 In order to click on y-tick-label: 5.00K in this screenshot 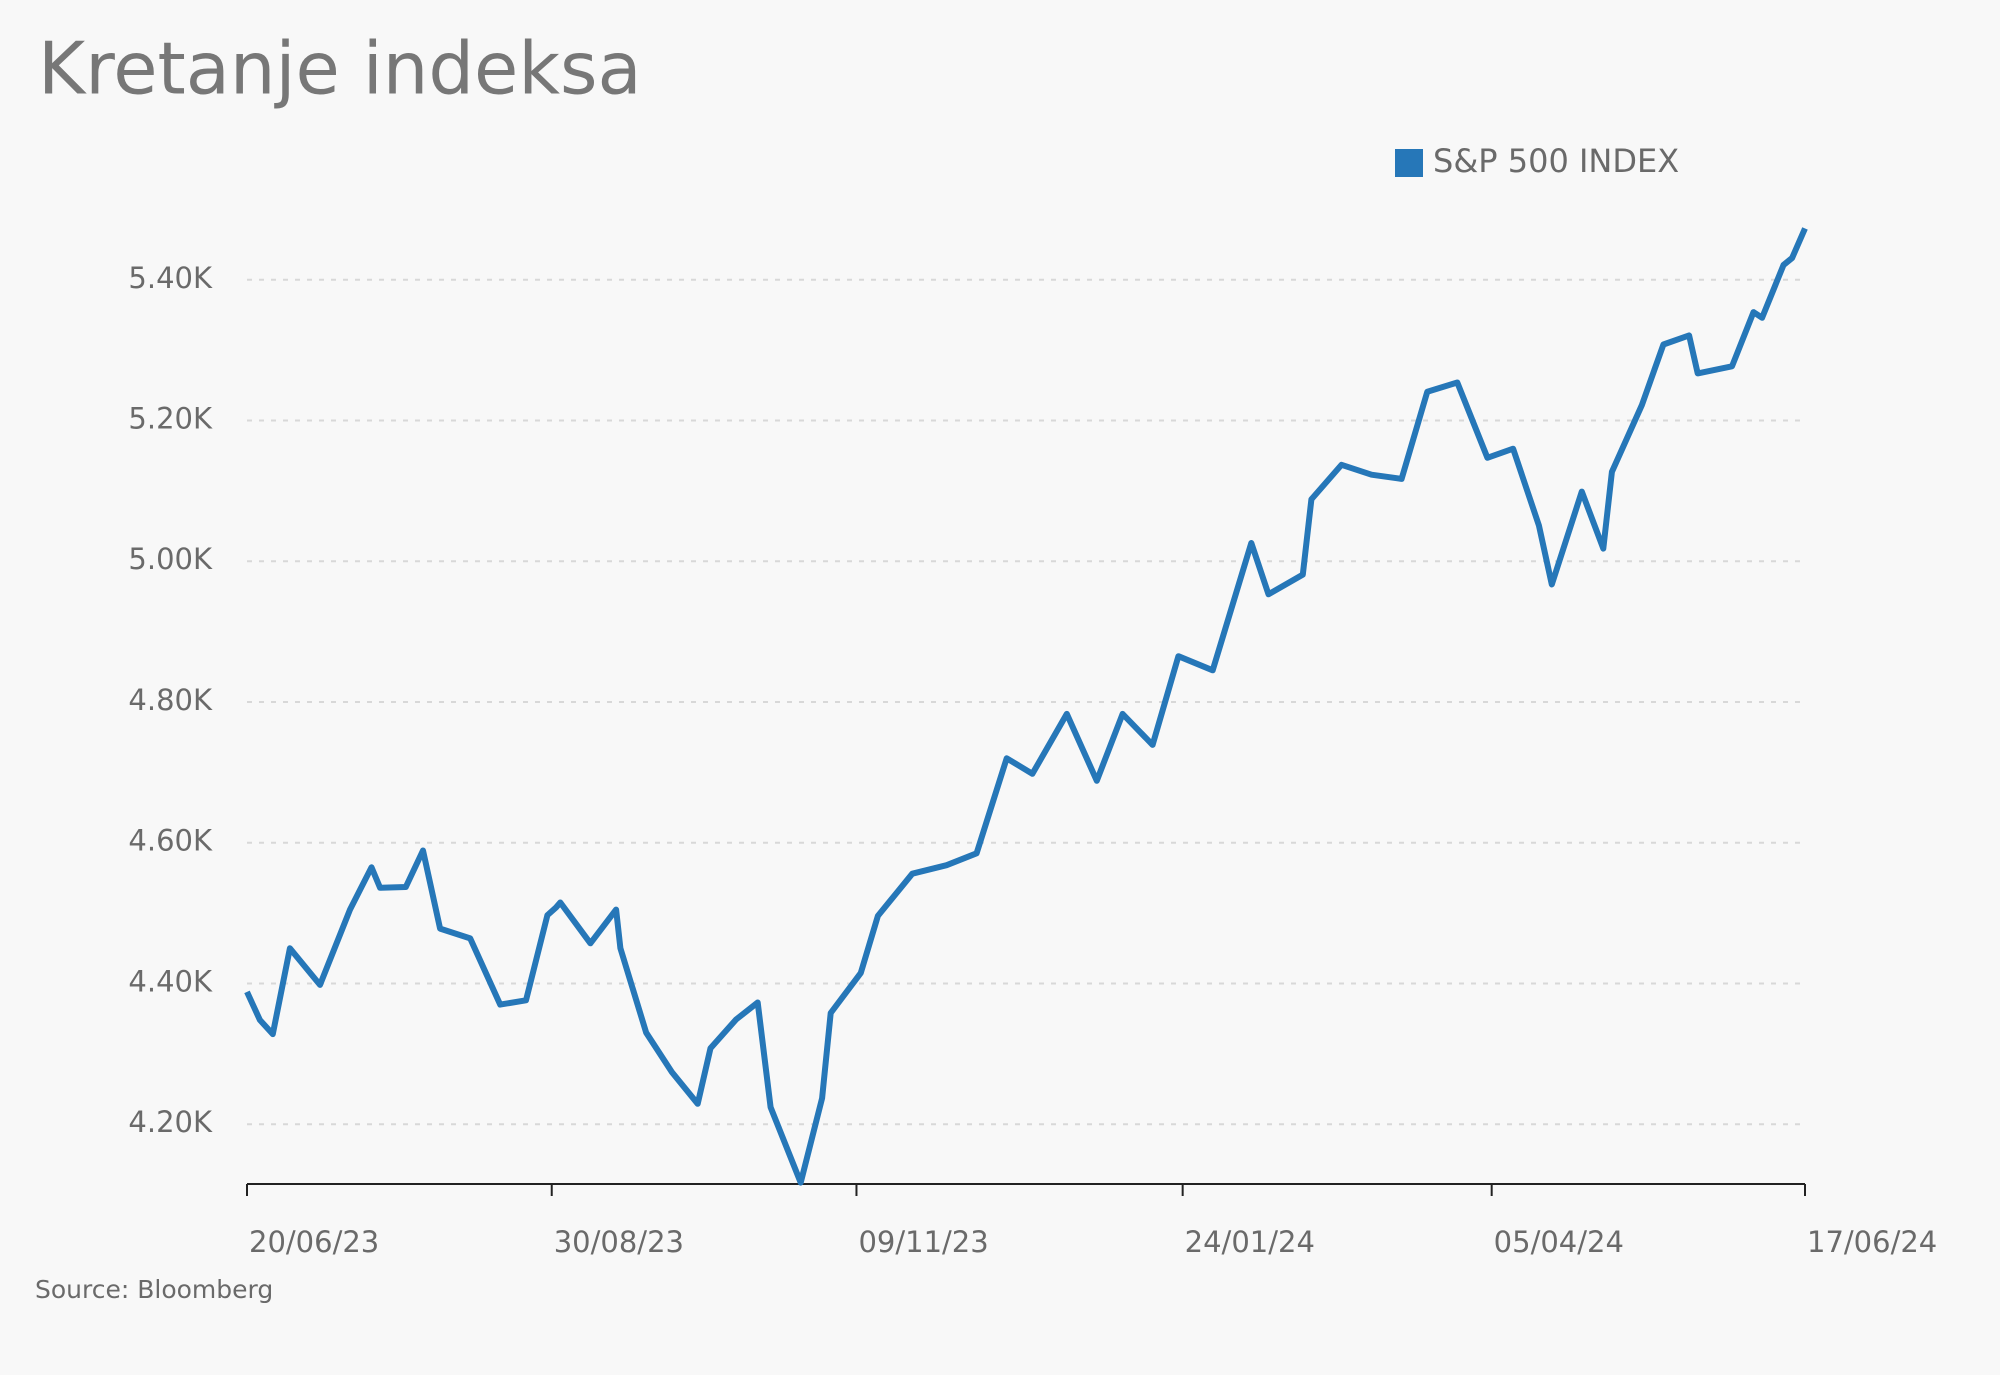, I will do `click(170, 559)`.